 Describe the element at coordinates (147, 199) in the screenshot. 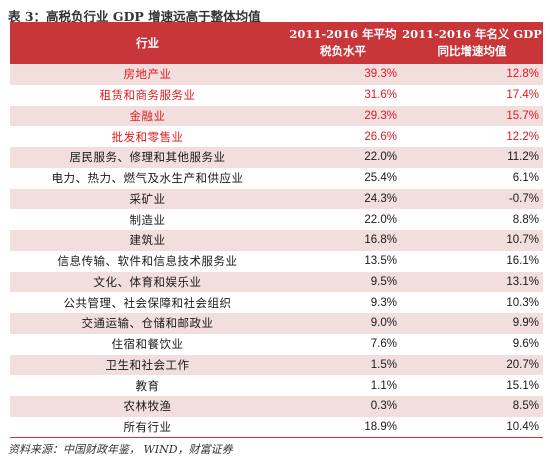

I see `industry-cell: 采矿业` at that location.